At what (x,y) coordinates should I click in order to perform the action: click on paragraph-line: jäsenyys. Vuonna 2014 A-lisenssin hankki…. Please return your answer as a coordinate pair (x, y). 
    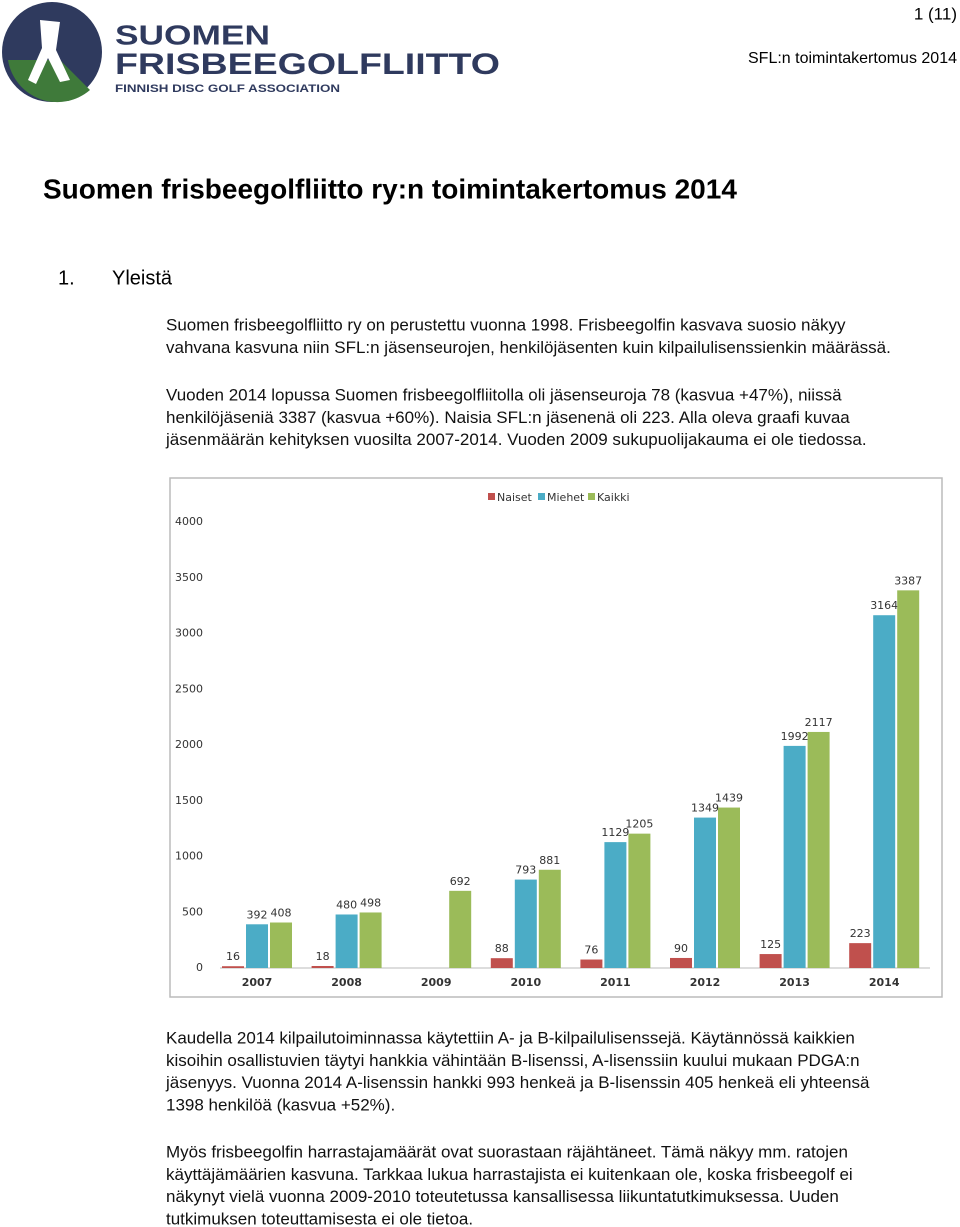
    Looking at the image, I should click on (517, 1082).